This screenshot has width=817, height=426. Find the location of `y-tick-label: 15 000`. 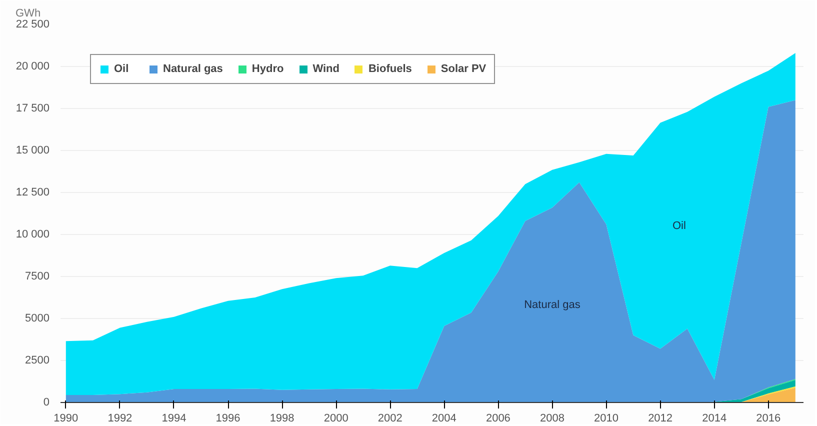

y-tick-label: 15 000 is located at coordinates (33, 150).